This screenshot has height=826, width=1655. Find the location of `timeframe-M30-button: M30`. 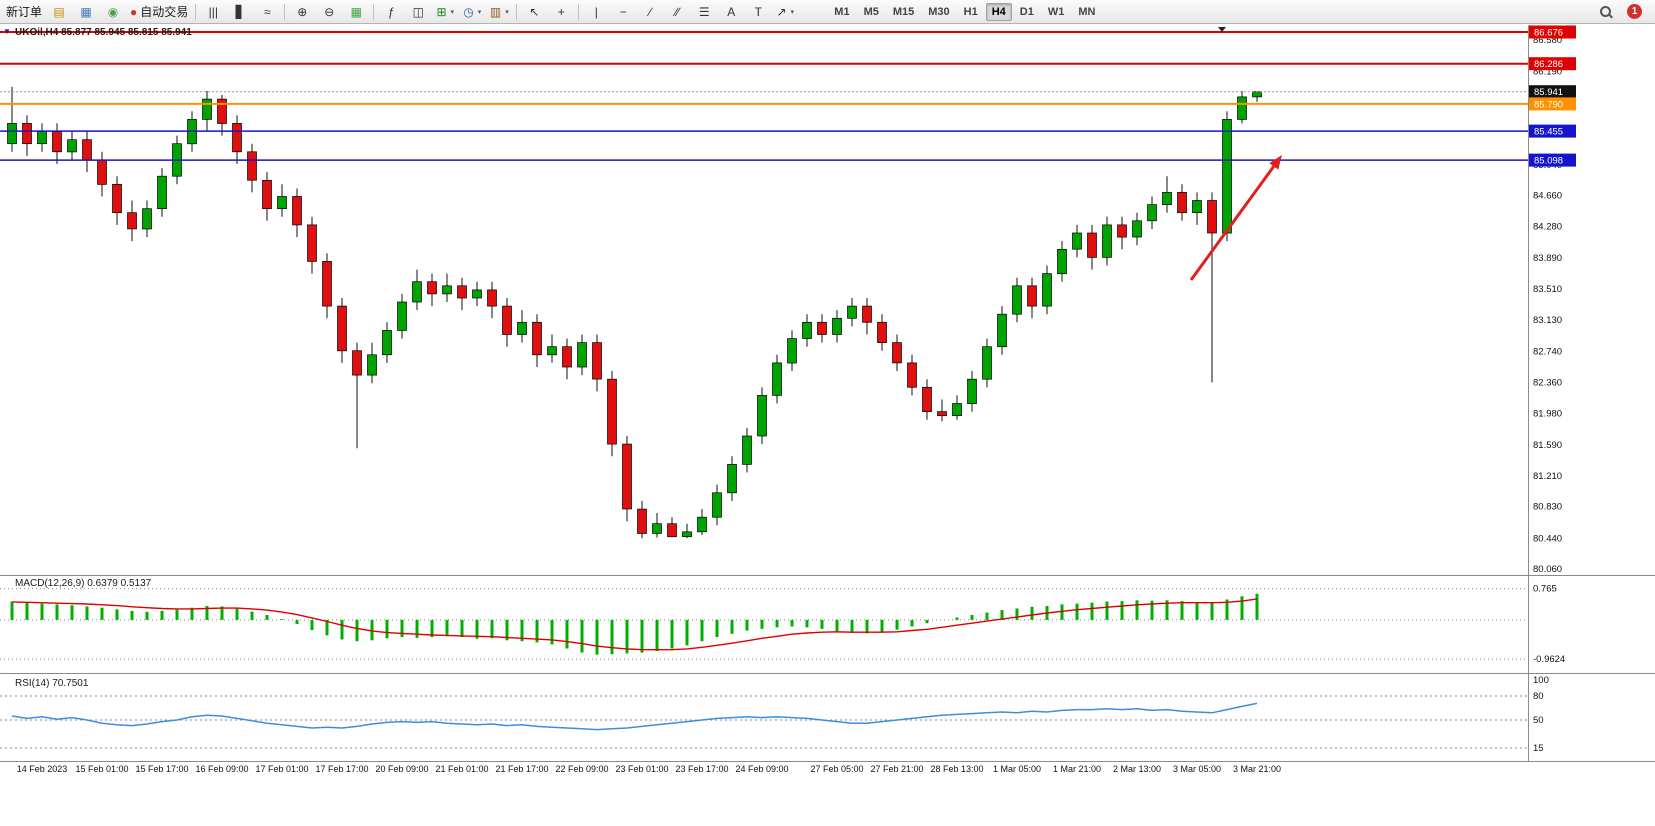

timeframe-M30-button: M30 is located at coordinates (939, 11).